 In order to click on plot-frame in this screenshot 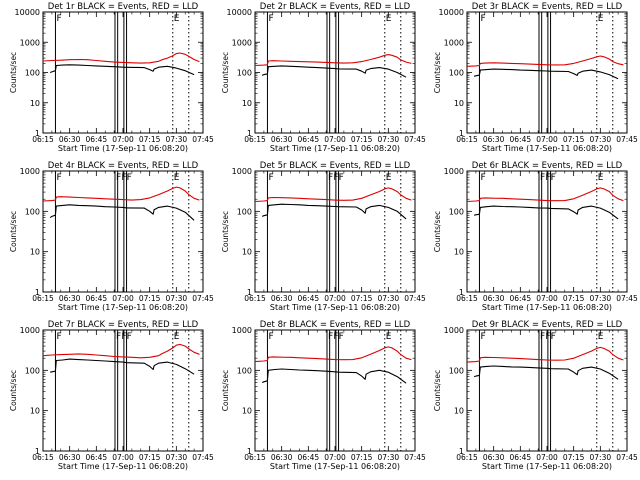, I will do `click(123, 390)`.